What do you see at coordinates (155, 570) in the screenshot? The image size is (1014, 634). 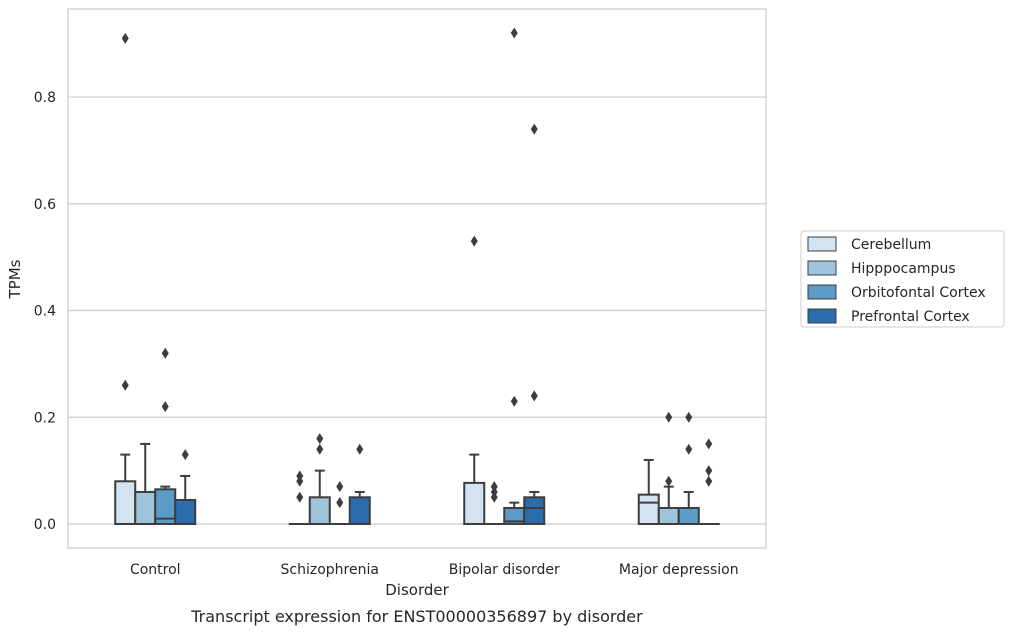 I see `x-tick-label: Control` at bounding box center [155, 570].